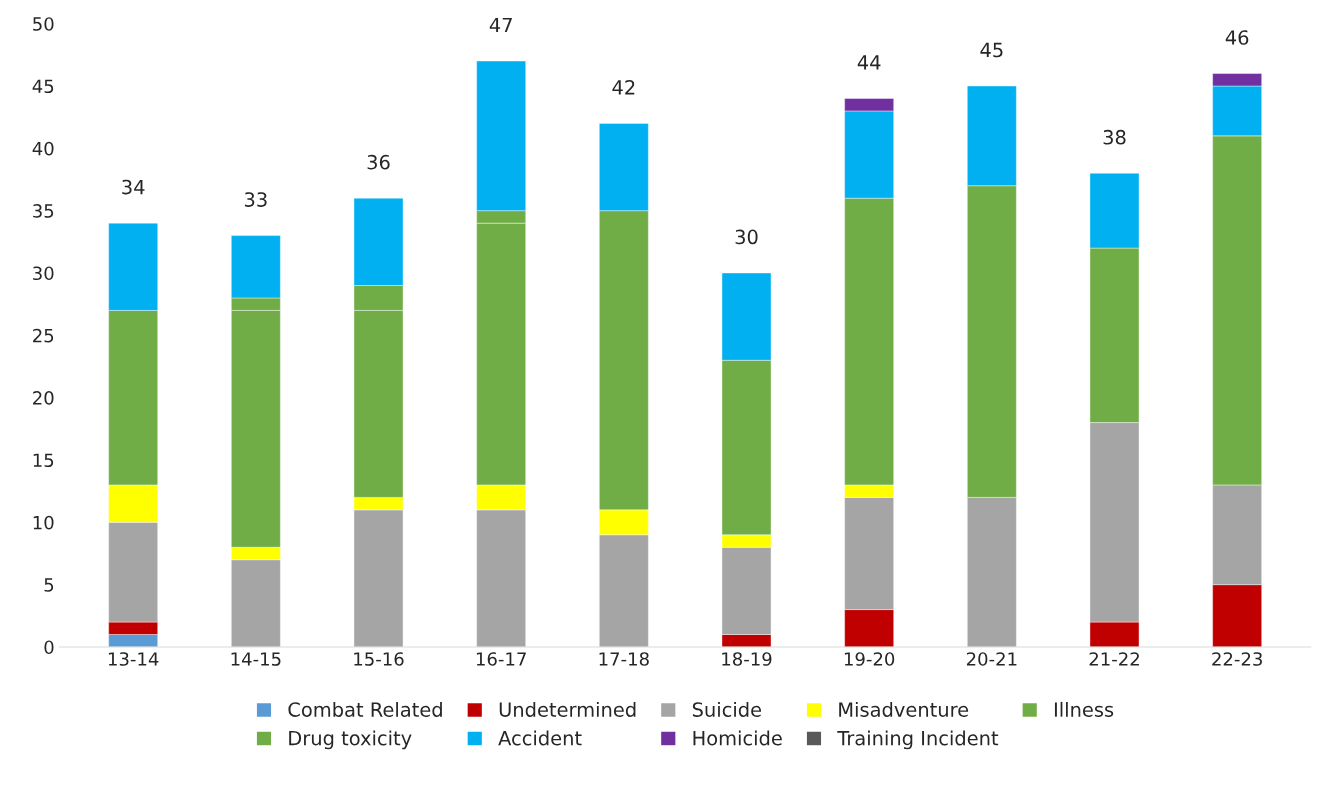 The height and width of the screenshot is (789, 1324). Describe the element at coordinates (365, 709) in the screenshot. I see `legend-label: Combat Related` at that location.